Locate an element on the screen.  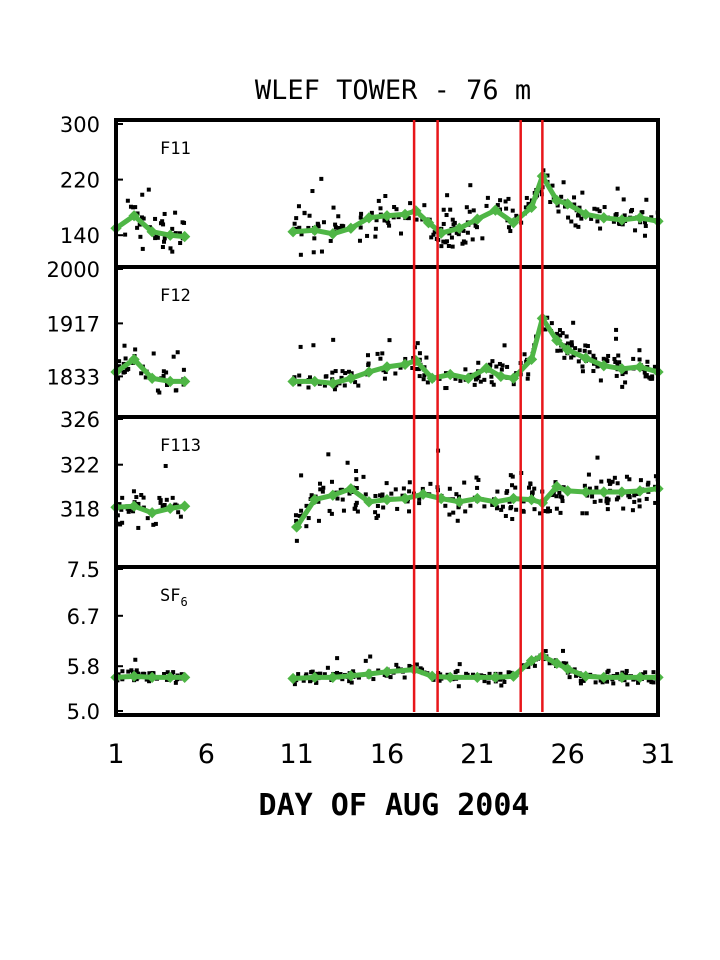
x-tick-label: 31 is located at coordinates (658, 754).